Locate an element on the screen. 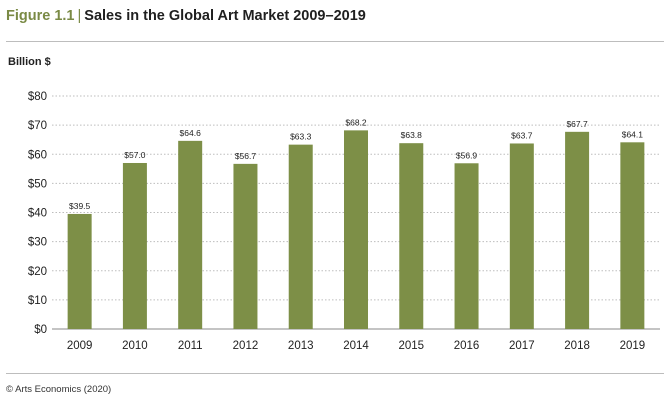 Image resolution: width=670 pixels, height=404 pixels. x-tick-label: 2013 is located at coordinates (301, 346).